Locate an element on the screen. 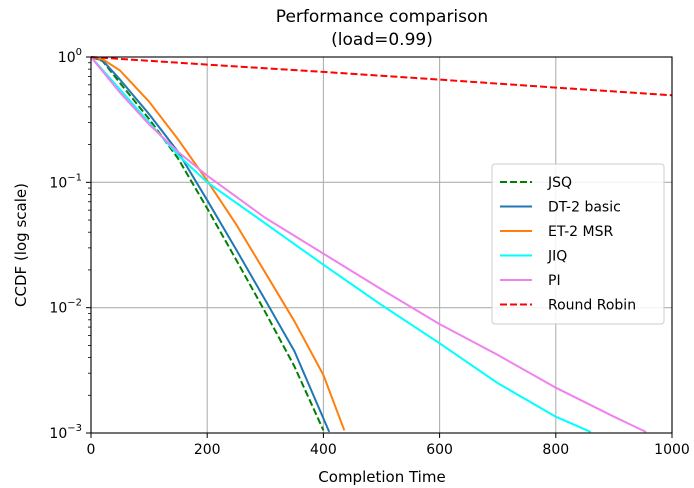 The height and width of the screenshot is (488, 694). legend-label-jsq: JSQ is located at coordinates (559, 183).